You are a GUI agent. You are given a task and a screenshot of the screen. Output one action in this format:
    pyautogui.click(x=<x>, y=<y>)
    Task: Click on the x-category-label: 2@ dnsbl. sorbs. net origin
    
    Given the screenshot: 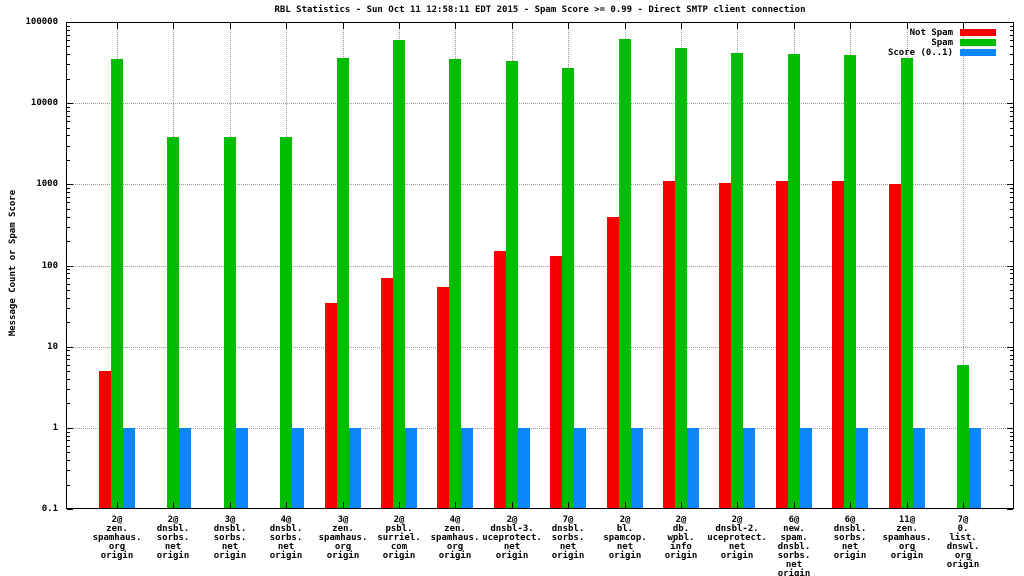 What is the action you would take?
    pyautogui.click(x=173, y=538)
    